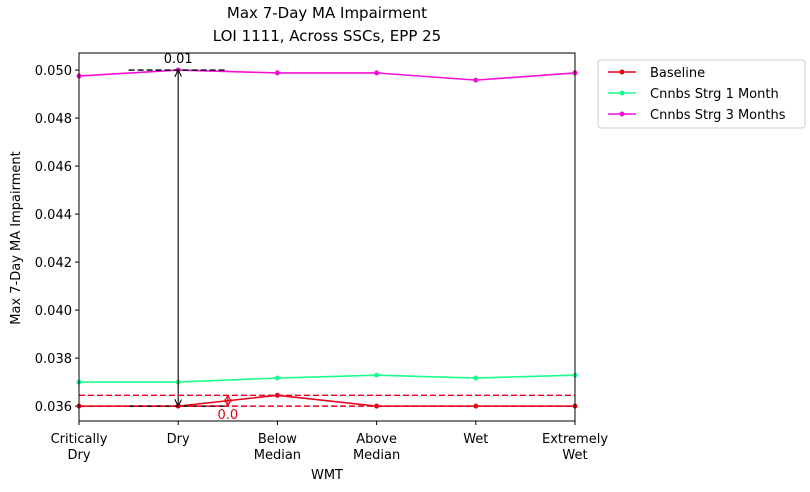 Image resolution: width=810 pixels, height=492 pixels. What do you see at coordinates (16, 237) in the screenshot?
I see `y-axis-label: Max 7-Day MA Impairment` at bounding box center [16, 237].